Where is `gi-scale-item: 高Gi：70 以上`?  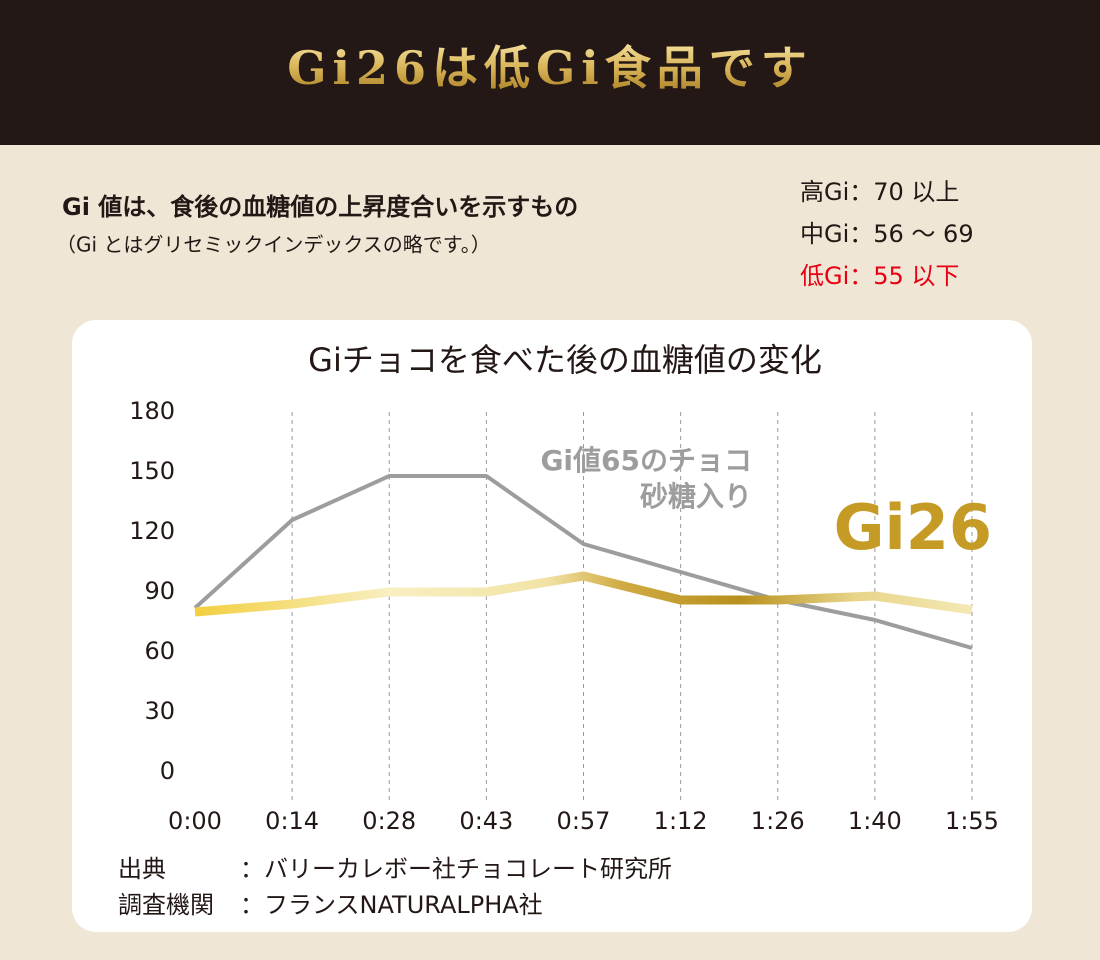 gi-scale-item: 高Gi：70 以上 is located at coordinates (879, 192).